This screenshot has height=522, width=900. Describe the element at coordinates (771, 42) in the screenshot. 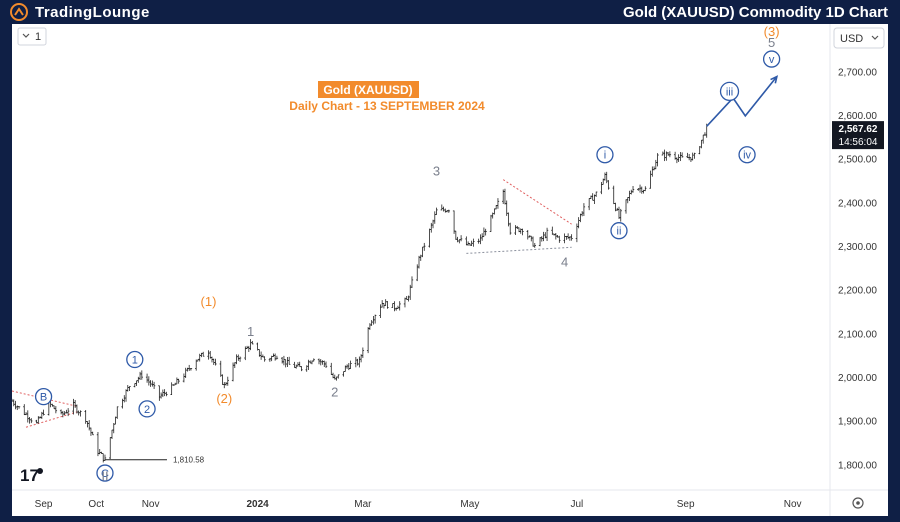

I see `wave-label: 5` at that location.